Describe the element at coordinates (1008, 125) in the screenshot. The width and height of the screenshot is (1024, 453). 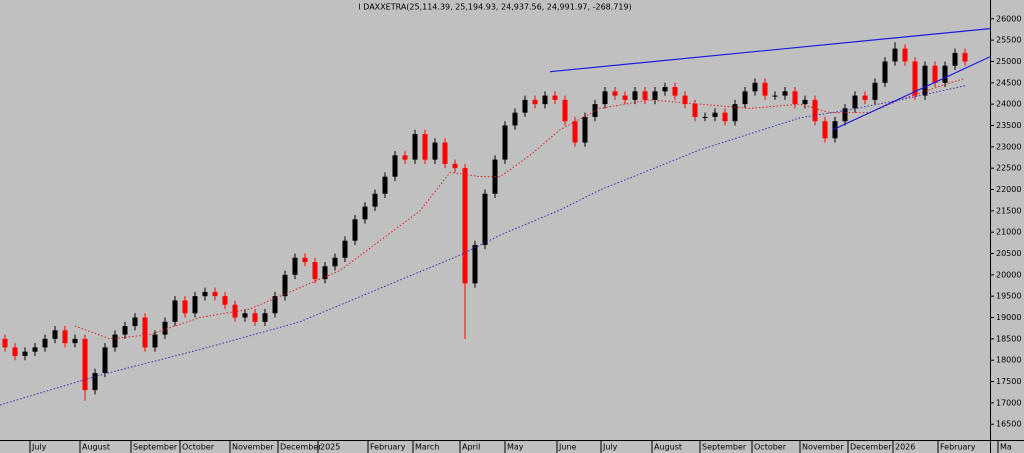
I see `y-tick-label: 23500` at that location.